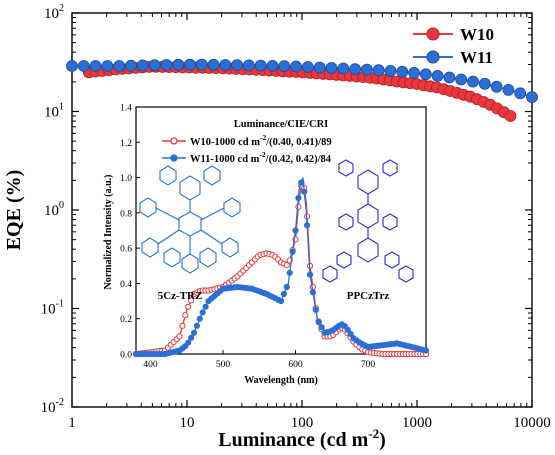  What do you see at coordinates (174, 158) in the screenshot?
I see `inset-legend-marker-w11` at bounding box center [174, 158].